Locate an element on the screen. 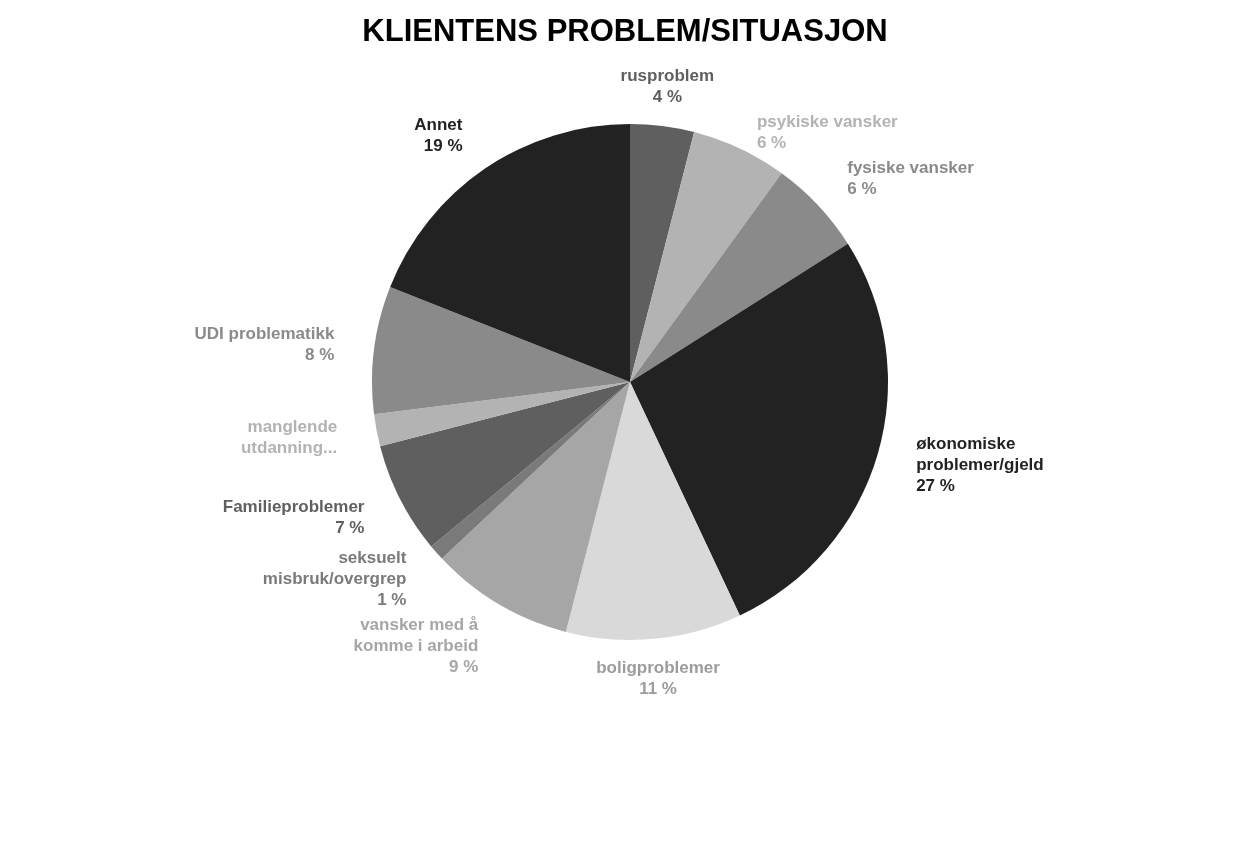  data-label: 11 % is located at coordinates (658, 689).